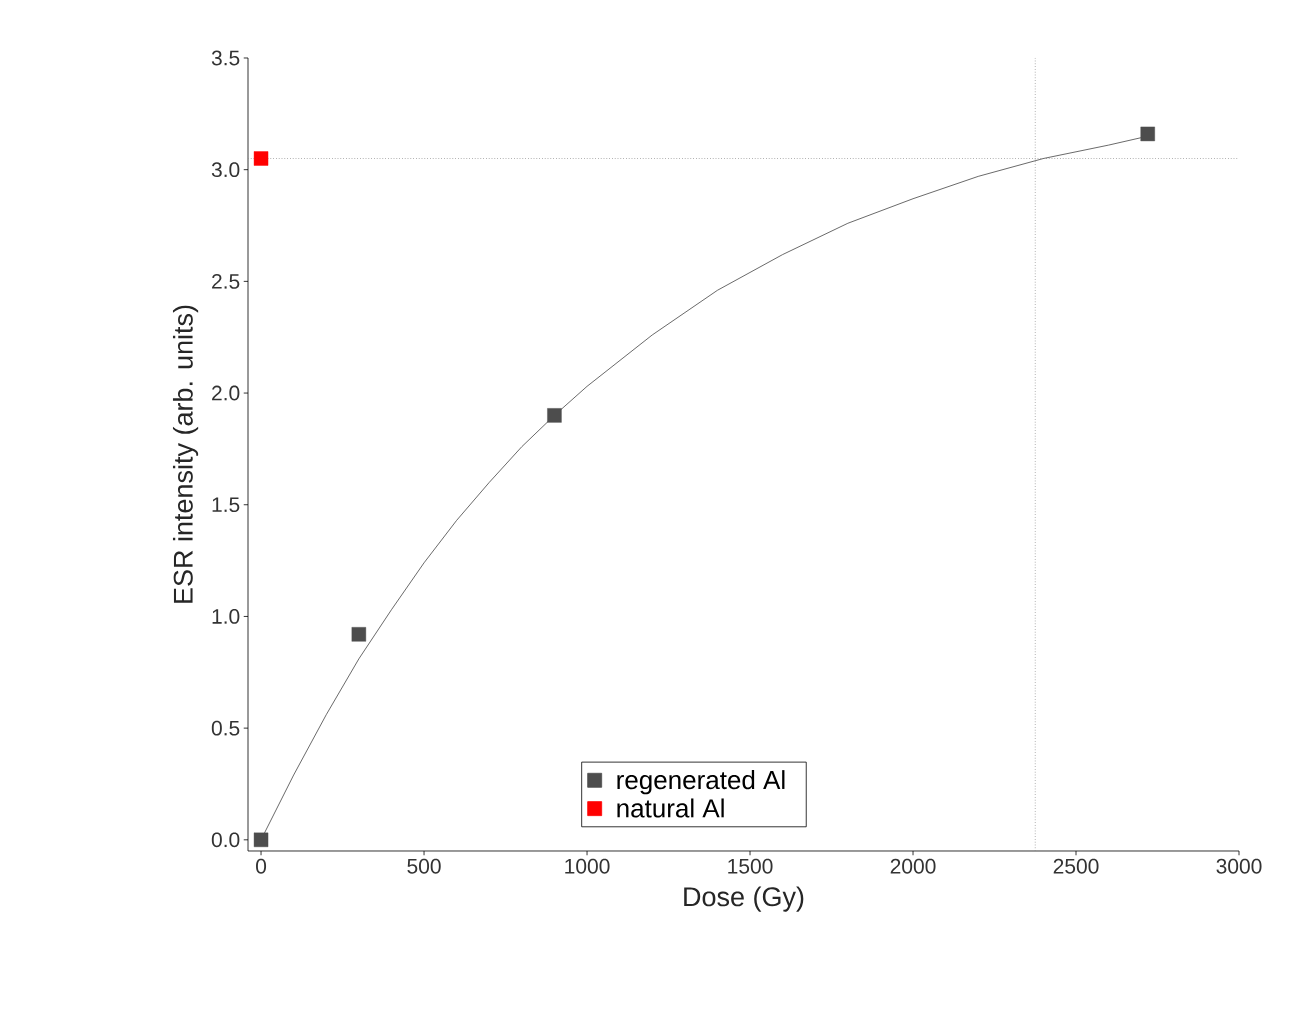 Image resolution: width=1312 pixels, height=1009 pixels. What do you see at coordinates (225, 170) in the screenshot?
I see `y-tick-label: 3.0` at bounding box center [225, 170].